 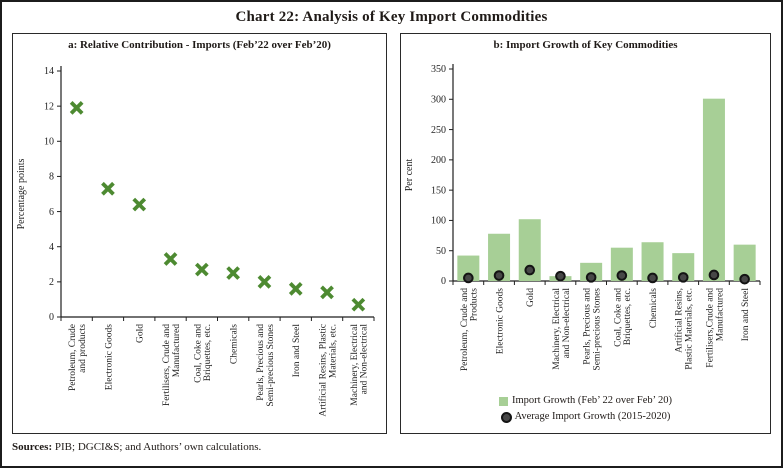 What do you see at coordinates (51, 247) in the screenshot?
I see `y-tick-label: 4` at bounding box center [51, 247].